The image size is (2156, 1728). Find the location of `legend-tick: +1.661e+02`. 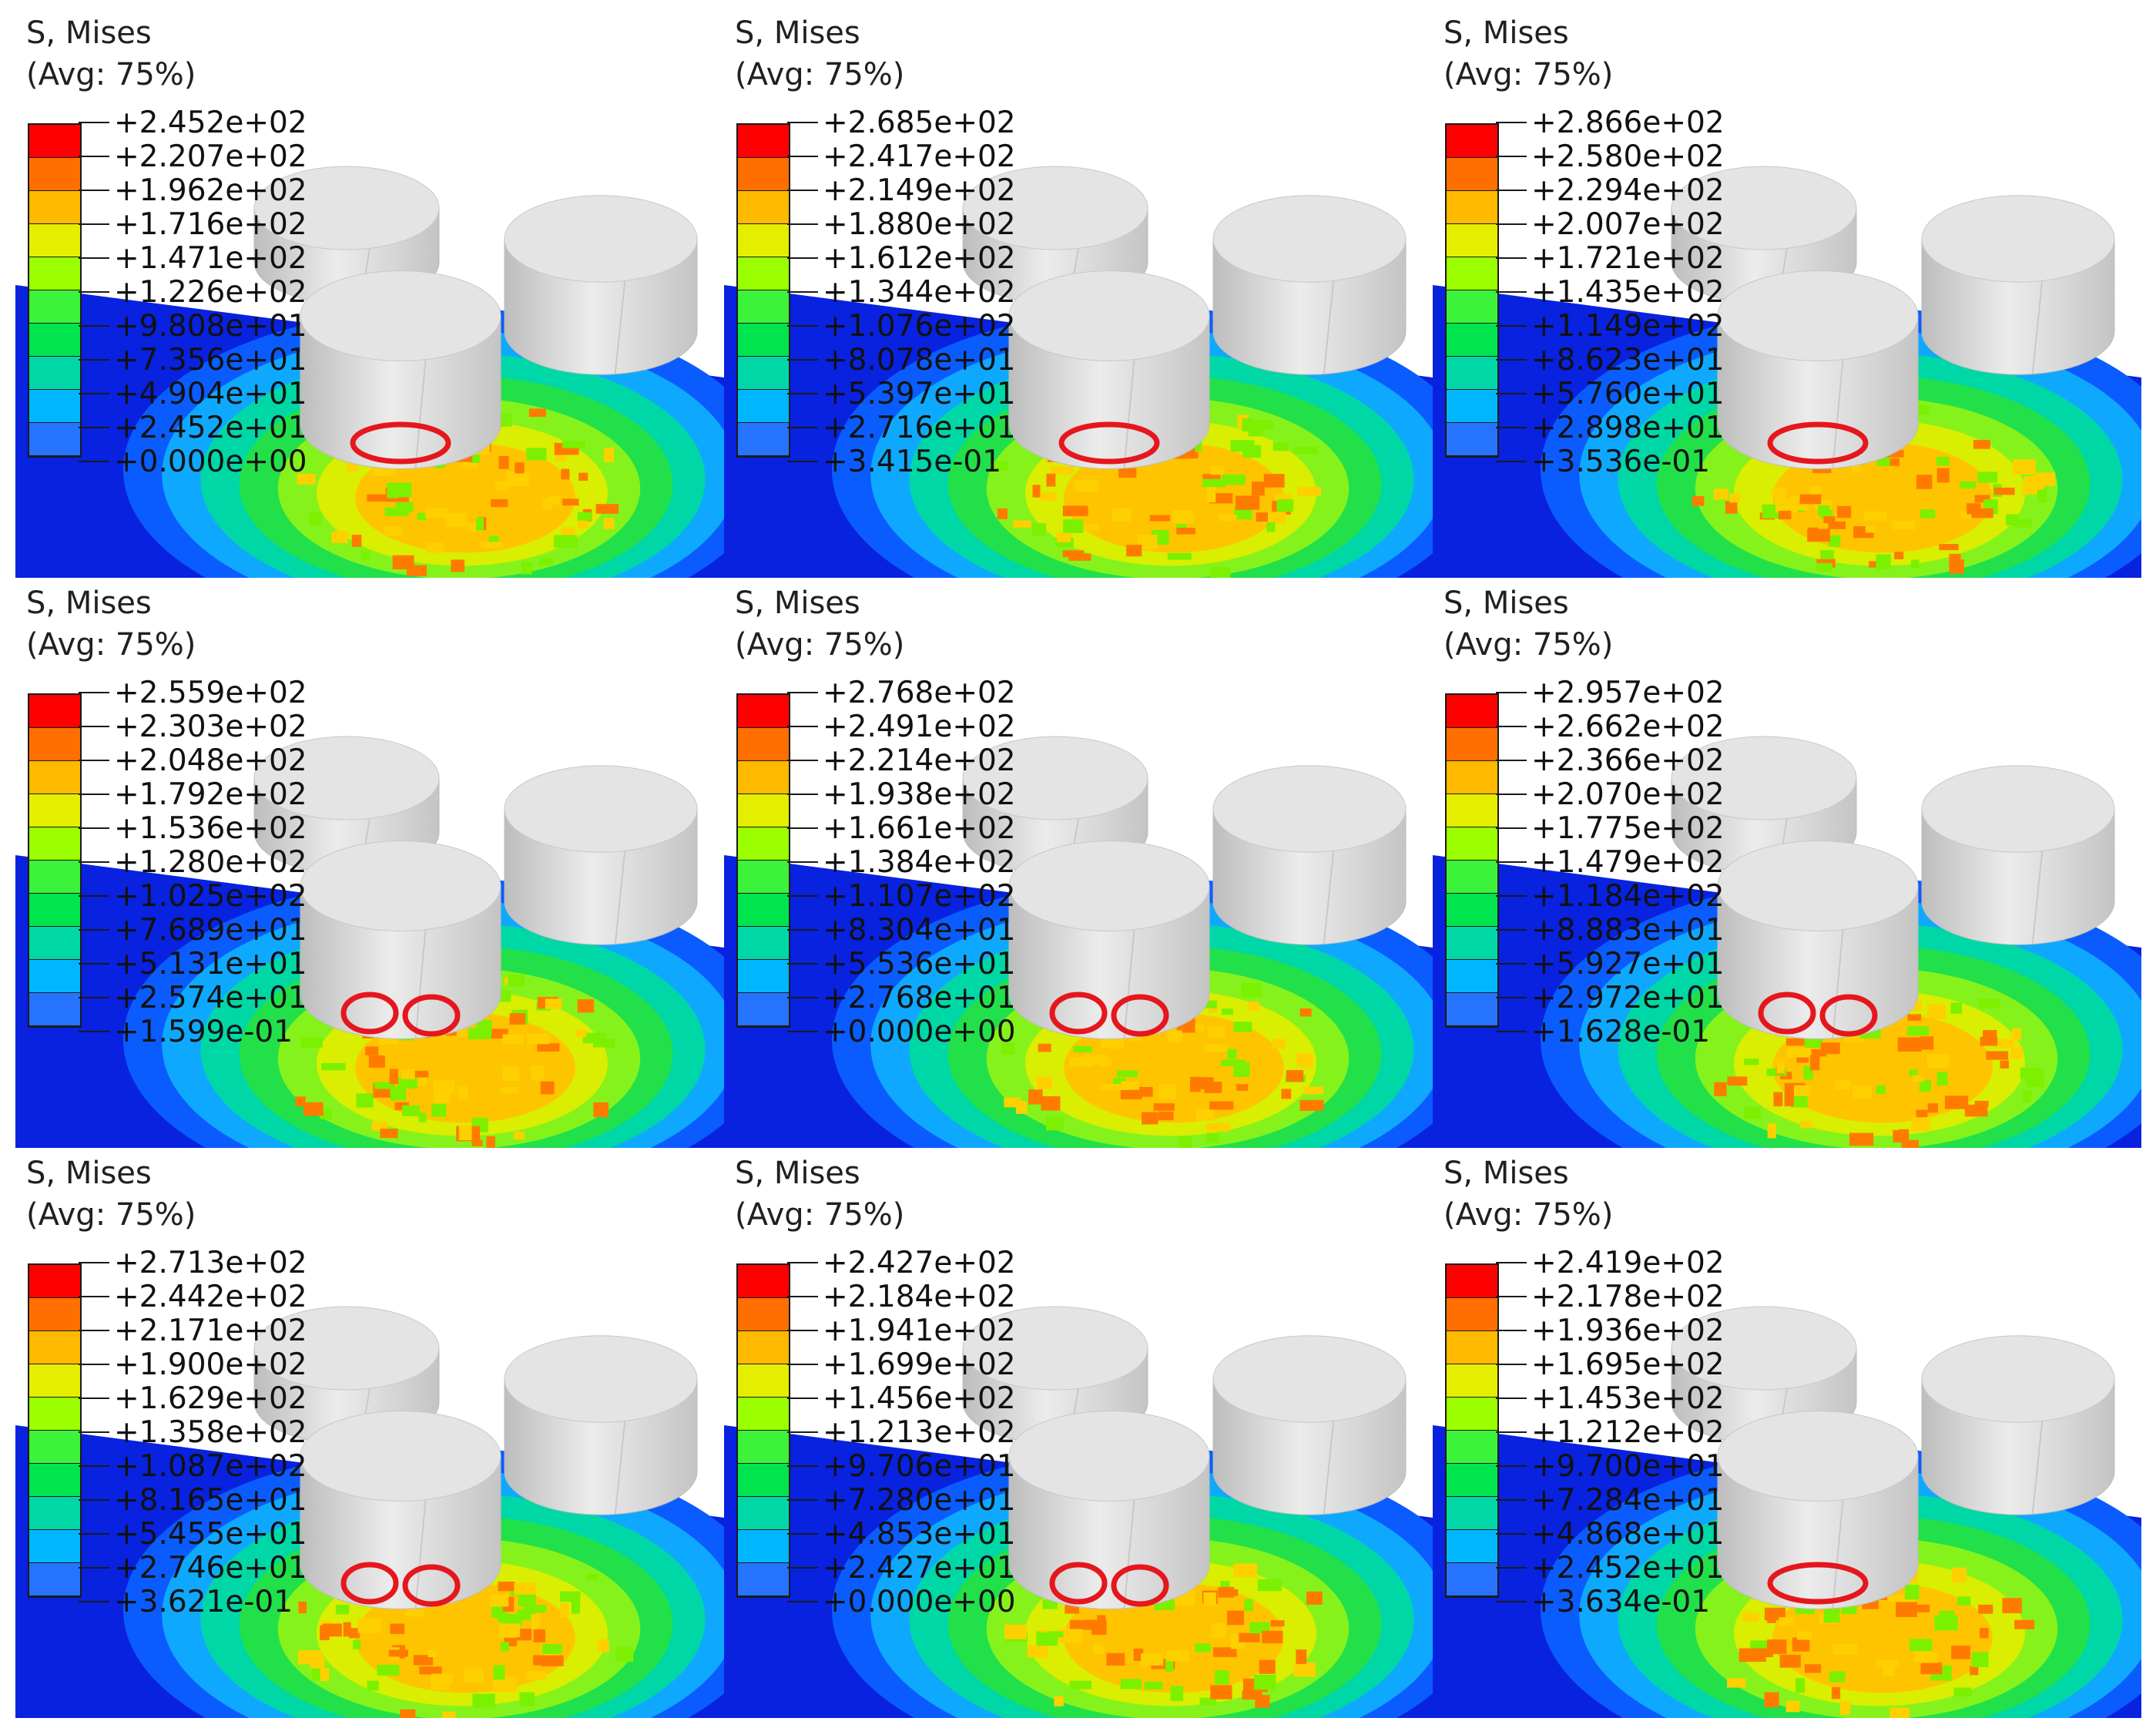

legend-tick: +1.661e+02 is located at coordinates (1003, 829).